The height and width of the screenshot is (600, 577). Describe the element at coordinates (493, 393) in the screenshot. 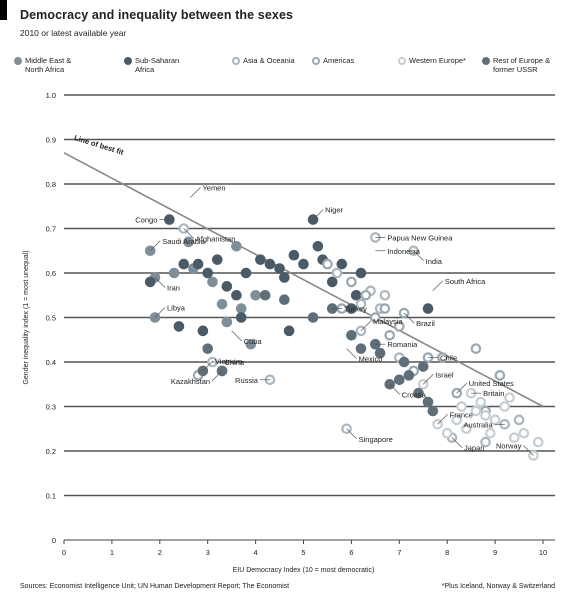

I see `point-label: Britain` at that location.